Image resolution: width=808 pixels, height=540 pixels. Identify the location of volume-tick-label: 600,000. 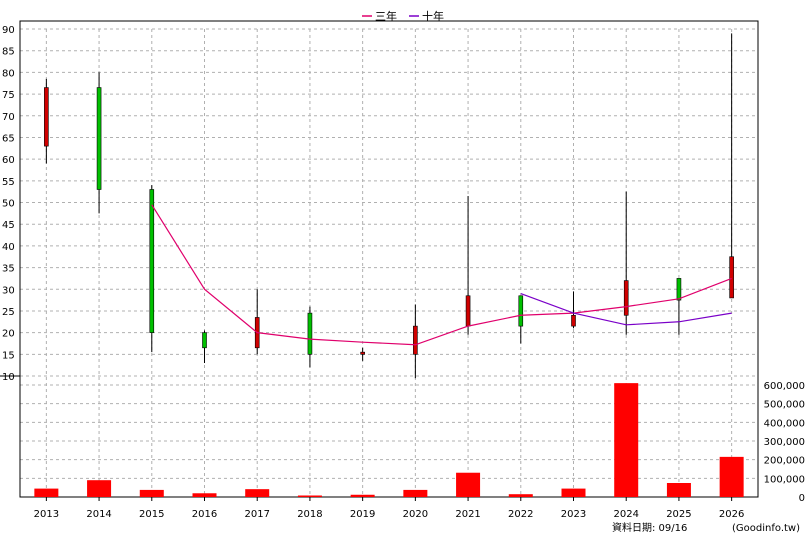
(784, 386).